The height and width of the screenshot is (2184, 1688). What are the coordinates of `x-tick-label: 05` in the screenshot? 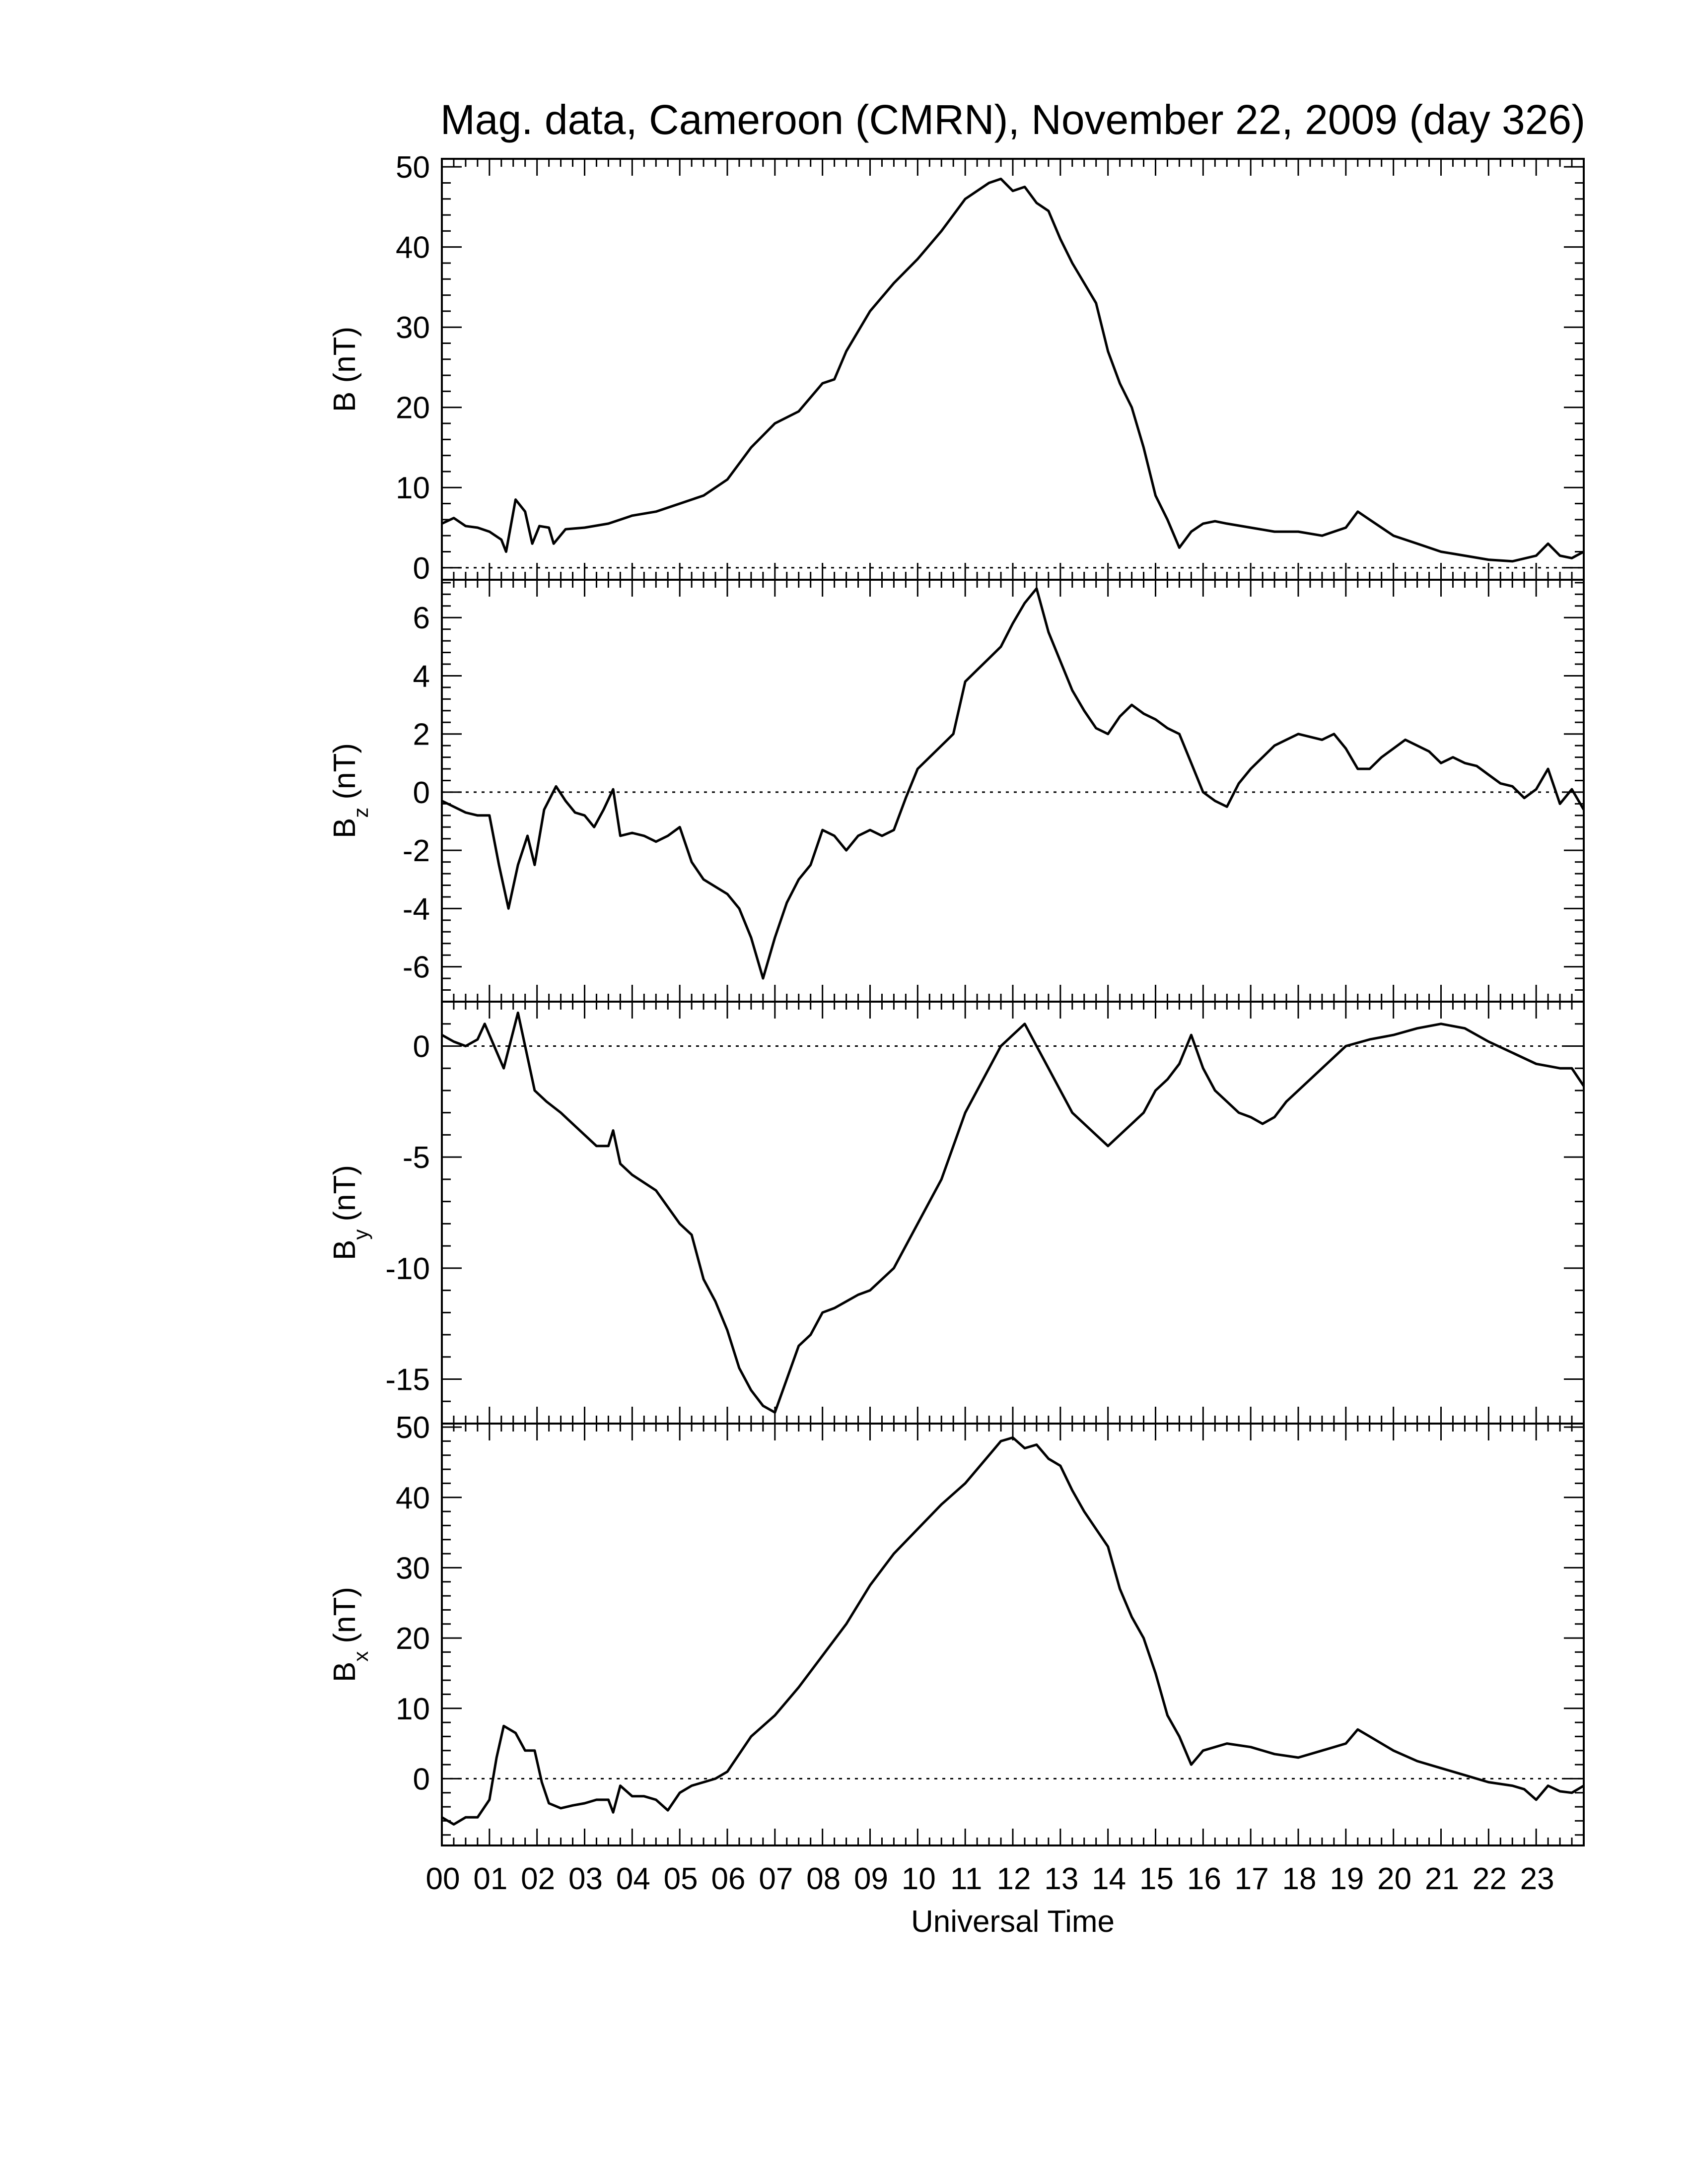 It's located at (681, 1879).